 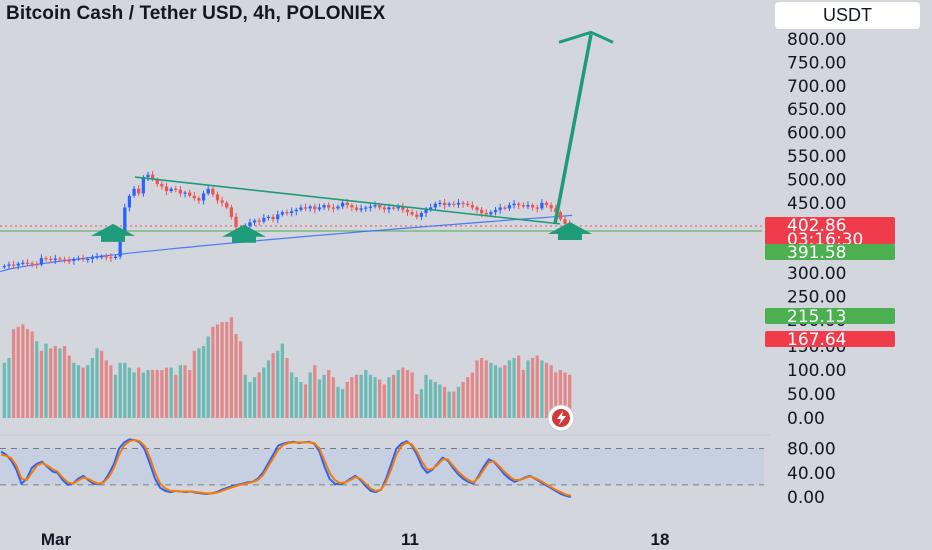 What do you see at coordinates (816, 371) in the screenshot?
I see `volume-tick-label: 100.00` at bounding box center [816, 371].